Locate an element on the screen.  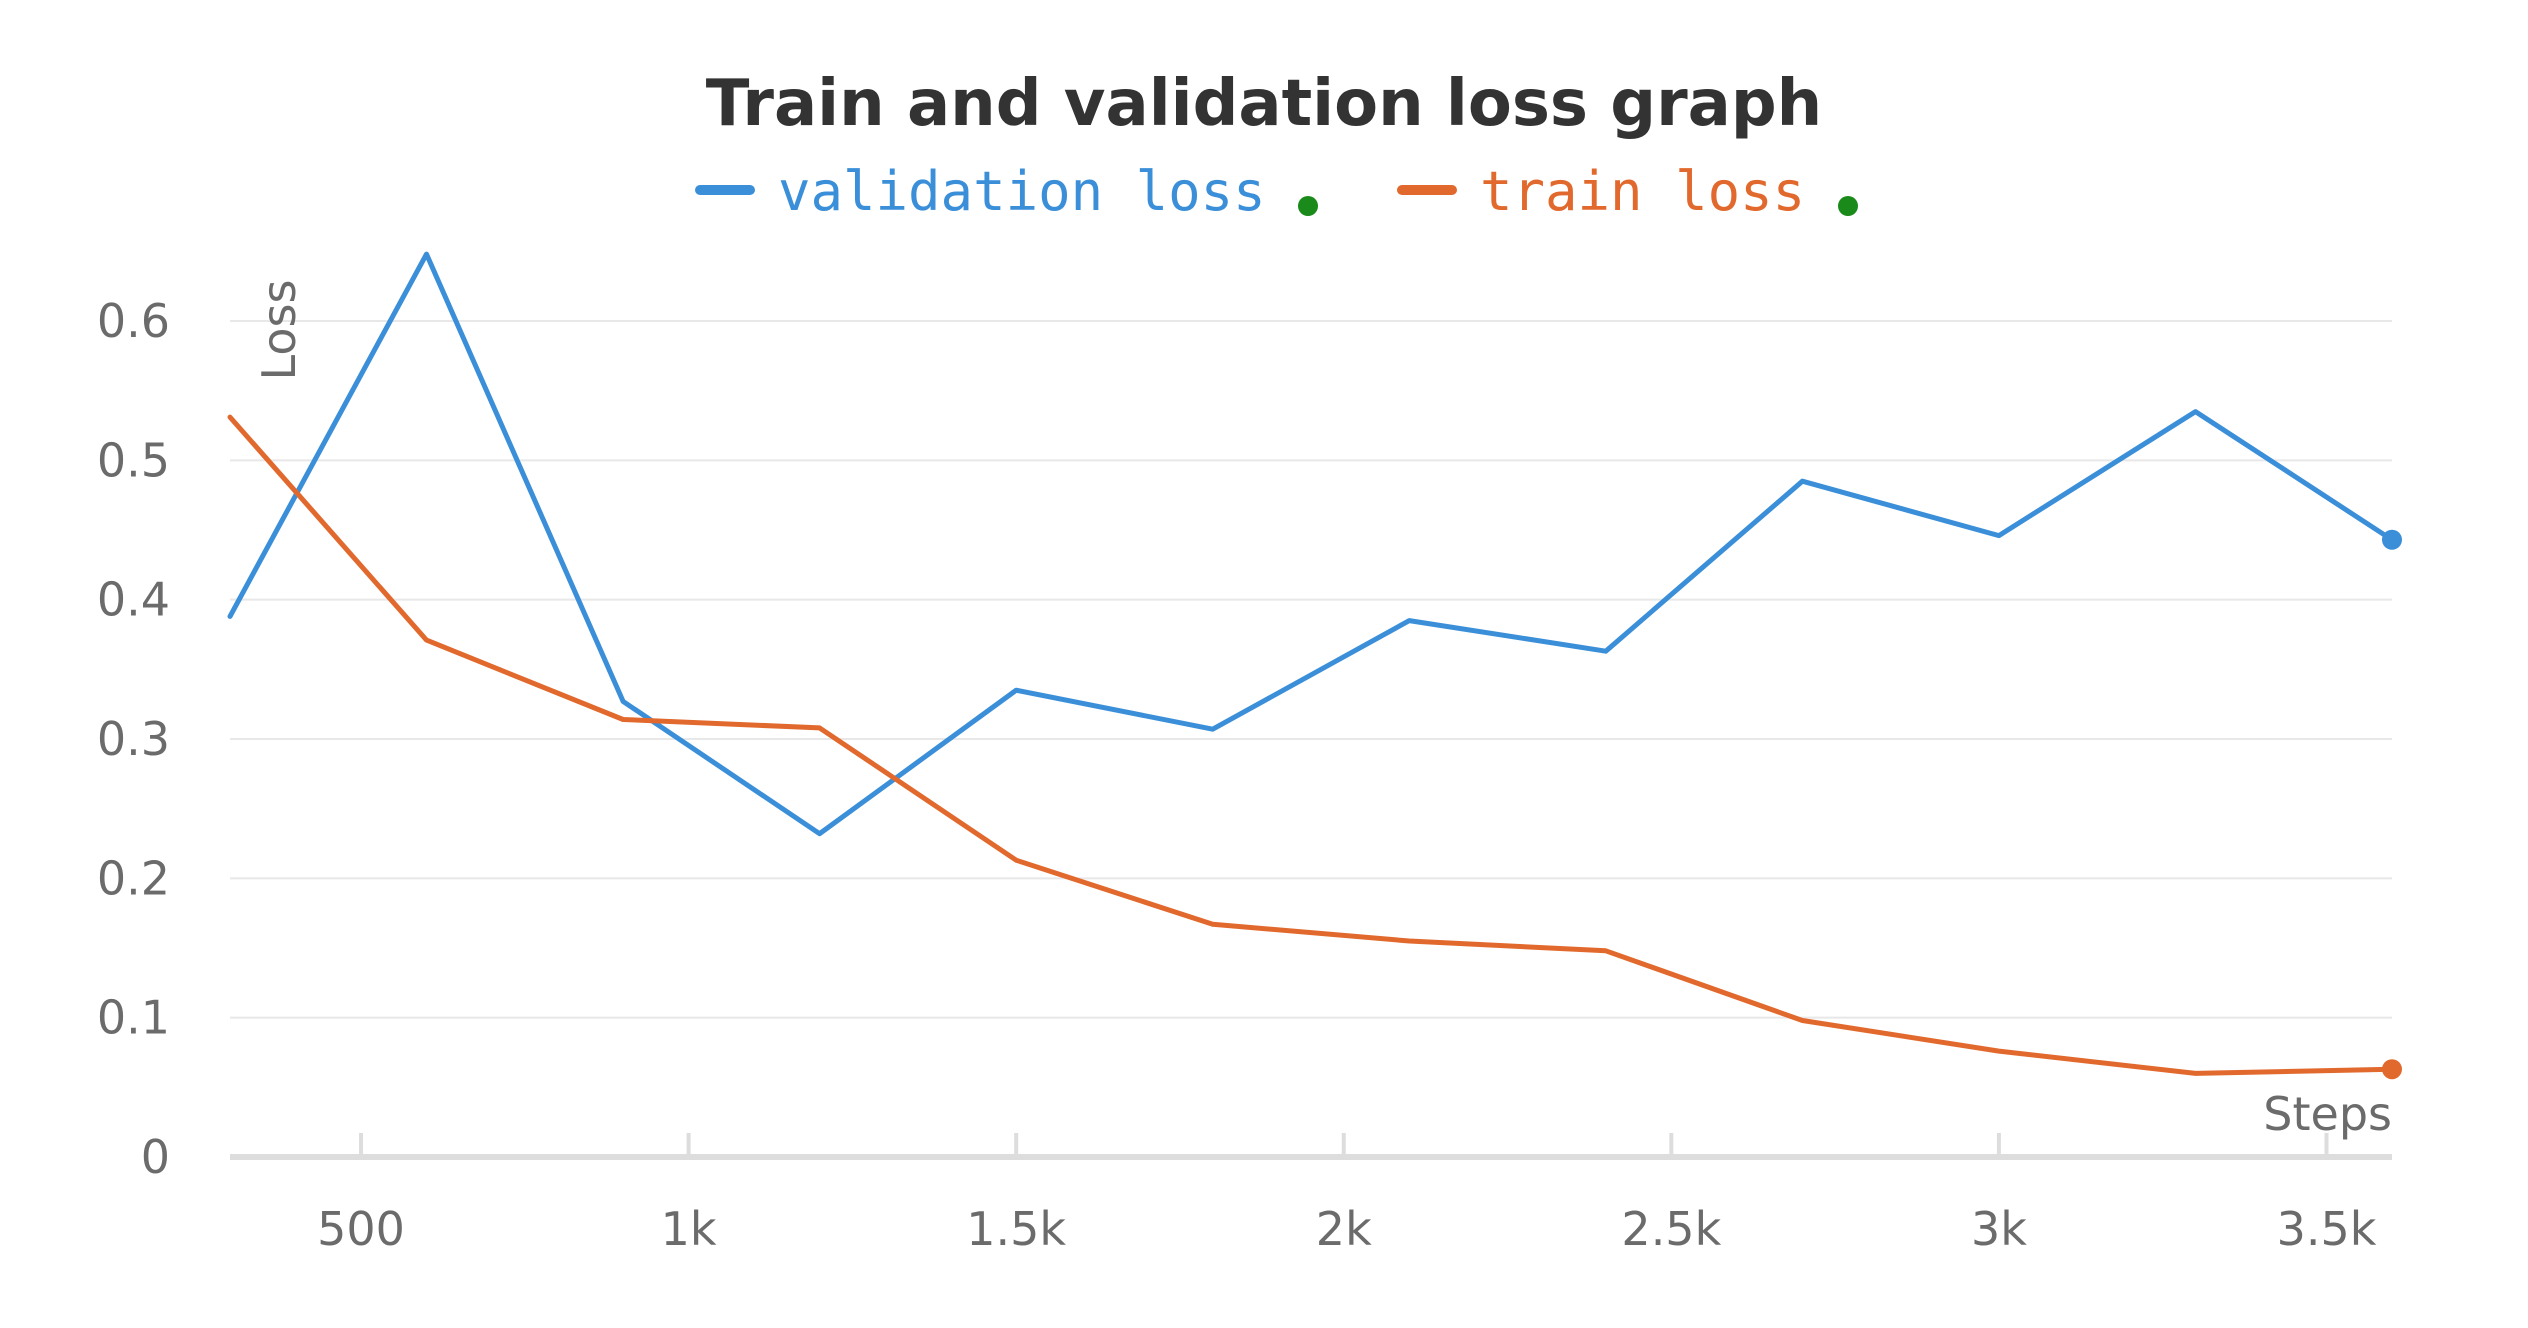
x-axis-label: Steps is located at coordinates (2327, 1114).